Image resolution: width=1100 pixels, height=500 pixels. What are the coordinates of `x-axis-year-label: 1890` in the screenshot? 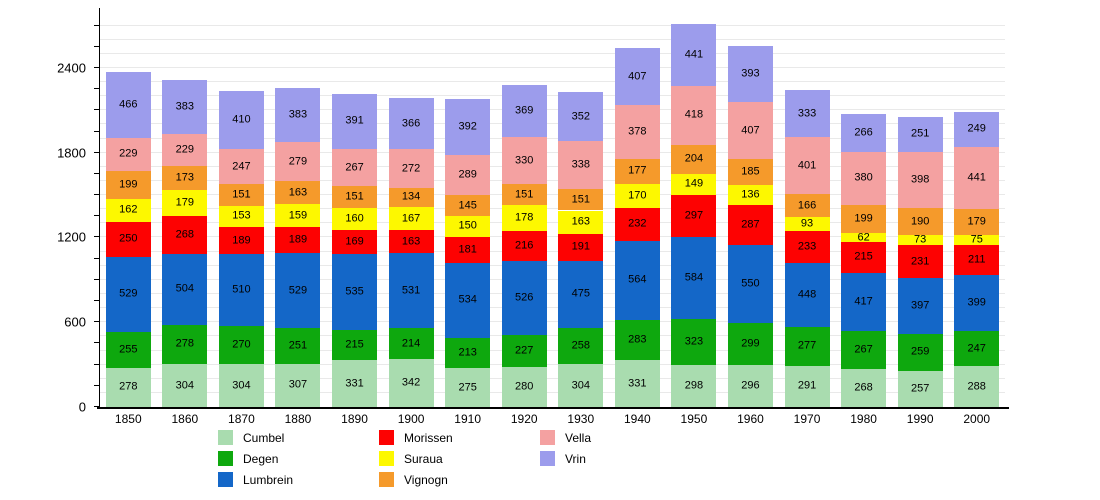 It's located at (354, 419).